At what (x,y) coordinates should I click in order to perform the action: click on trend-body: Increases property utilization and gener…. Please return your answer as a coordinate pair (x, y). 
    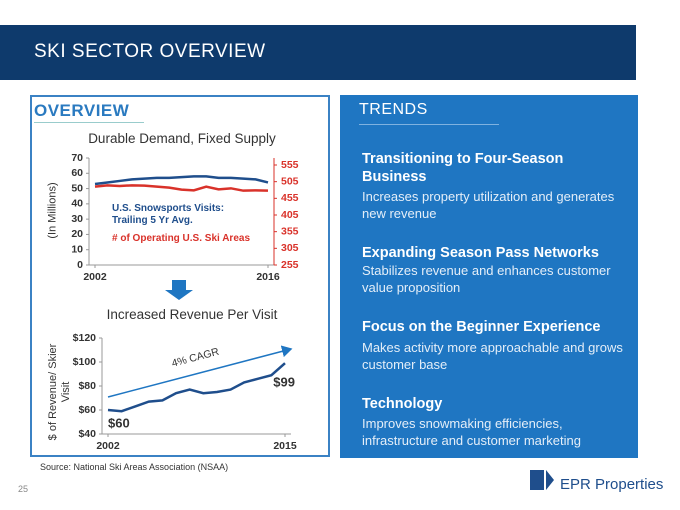
    Looking at the image, I should click on (488, 205).